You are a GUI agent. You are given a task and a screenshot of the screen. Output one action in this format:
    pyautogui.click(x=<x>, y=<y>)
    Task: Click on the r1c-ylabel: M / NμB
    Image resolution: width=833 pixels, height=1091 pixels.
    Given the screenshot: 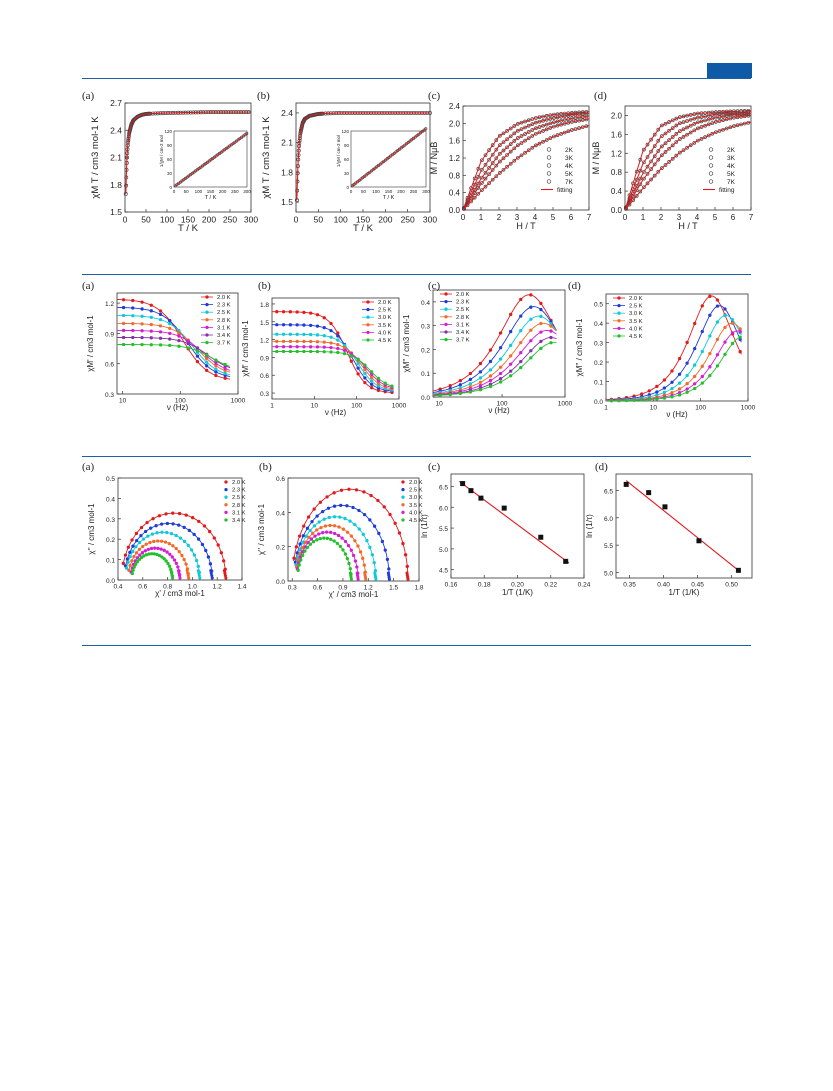 What is the action you would take?
    pyautogui.click(x=434, y=158)
    